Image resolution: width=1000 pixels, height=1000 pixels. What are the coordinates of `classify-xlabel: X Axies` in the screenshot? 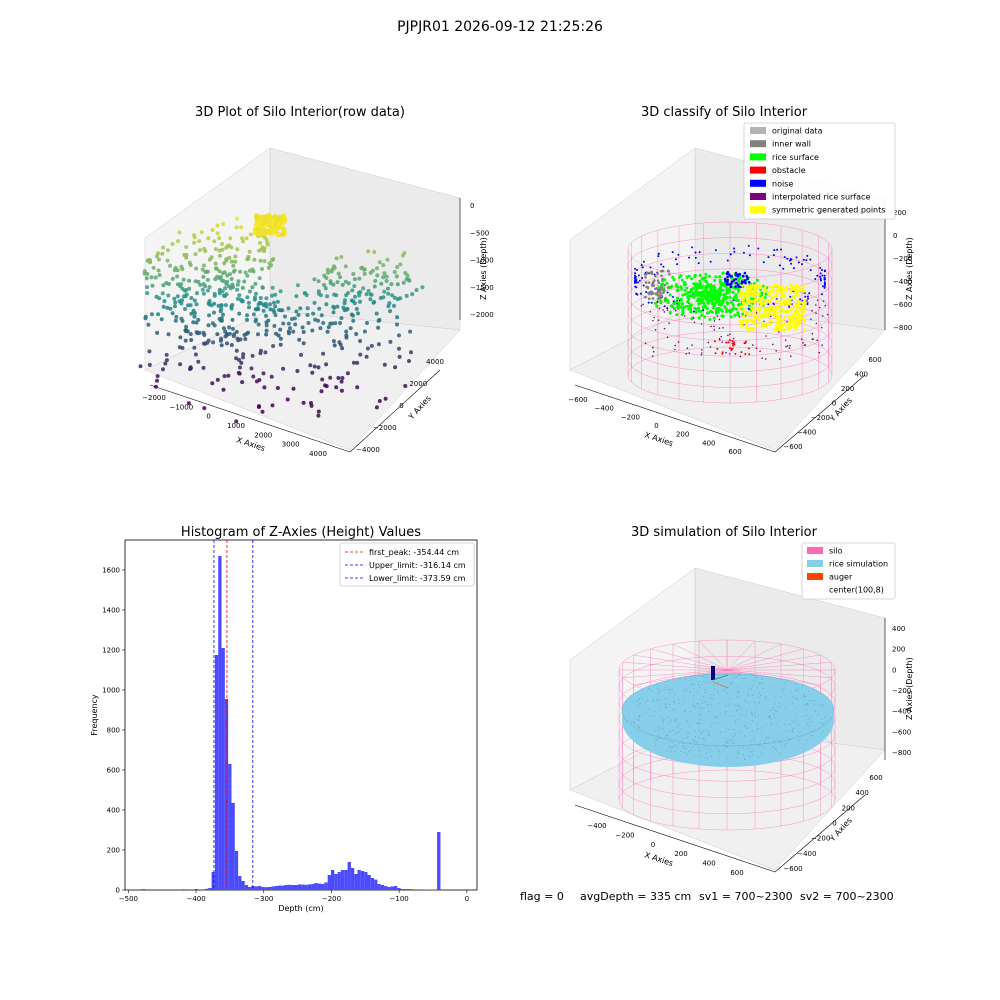 It's located at (658, 439).